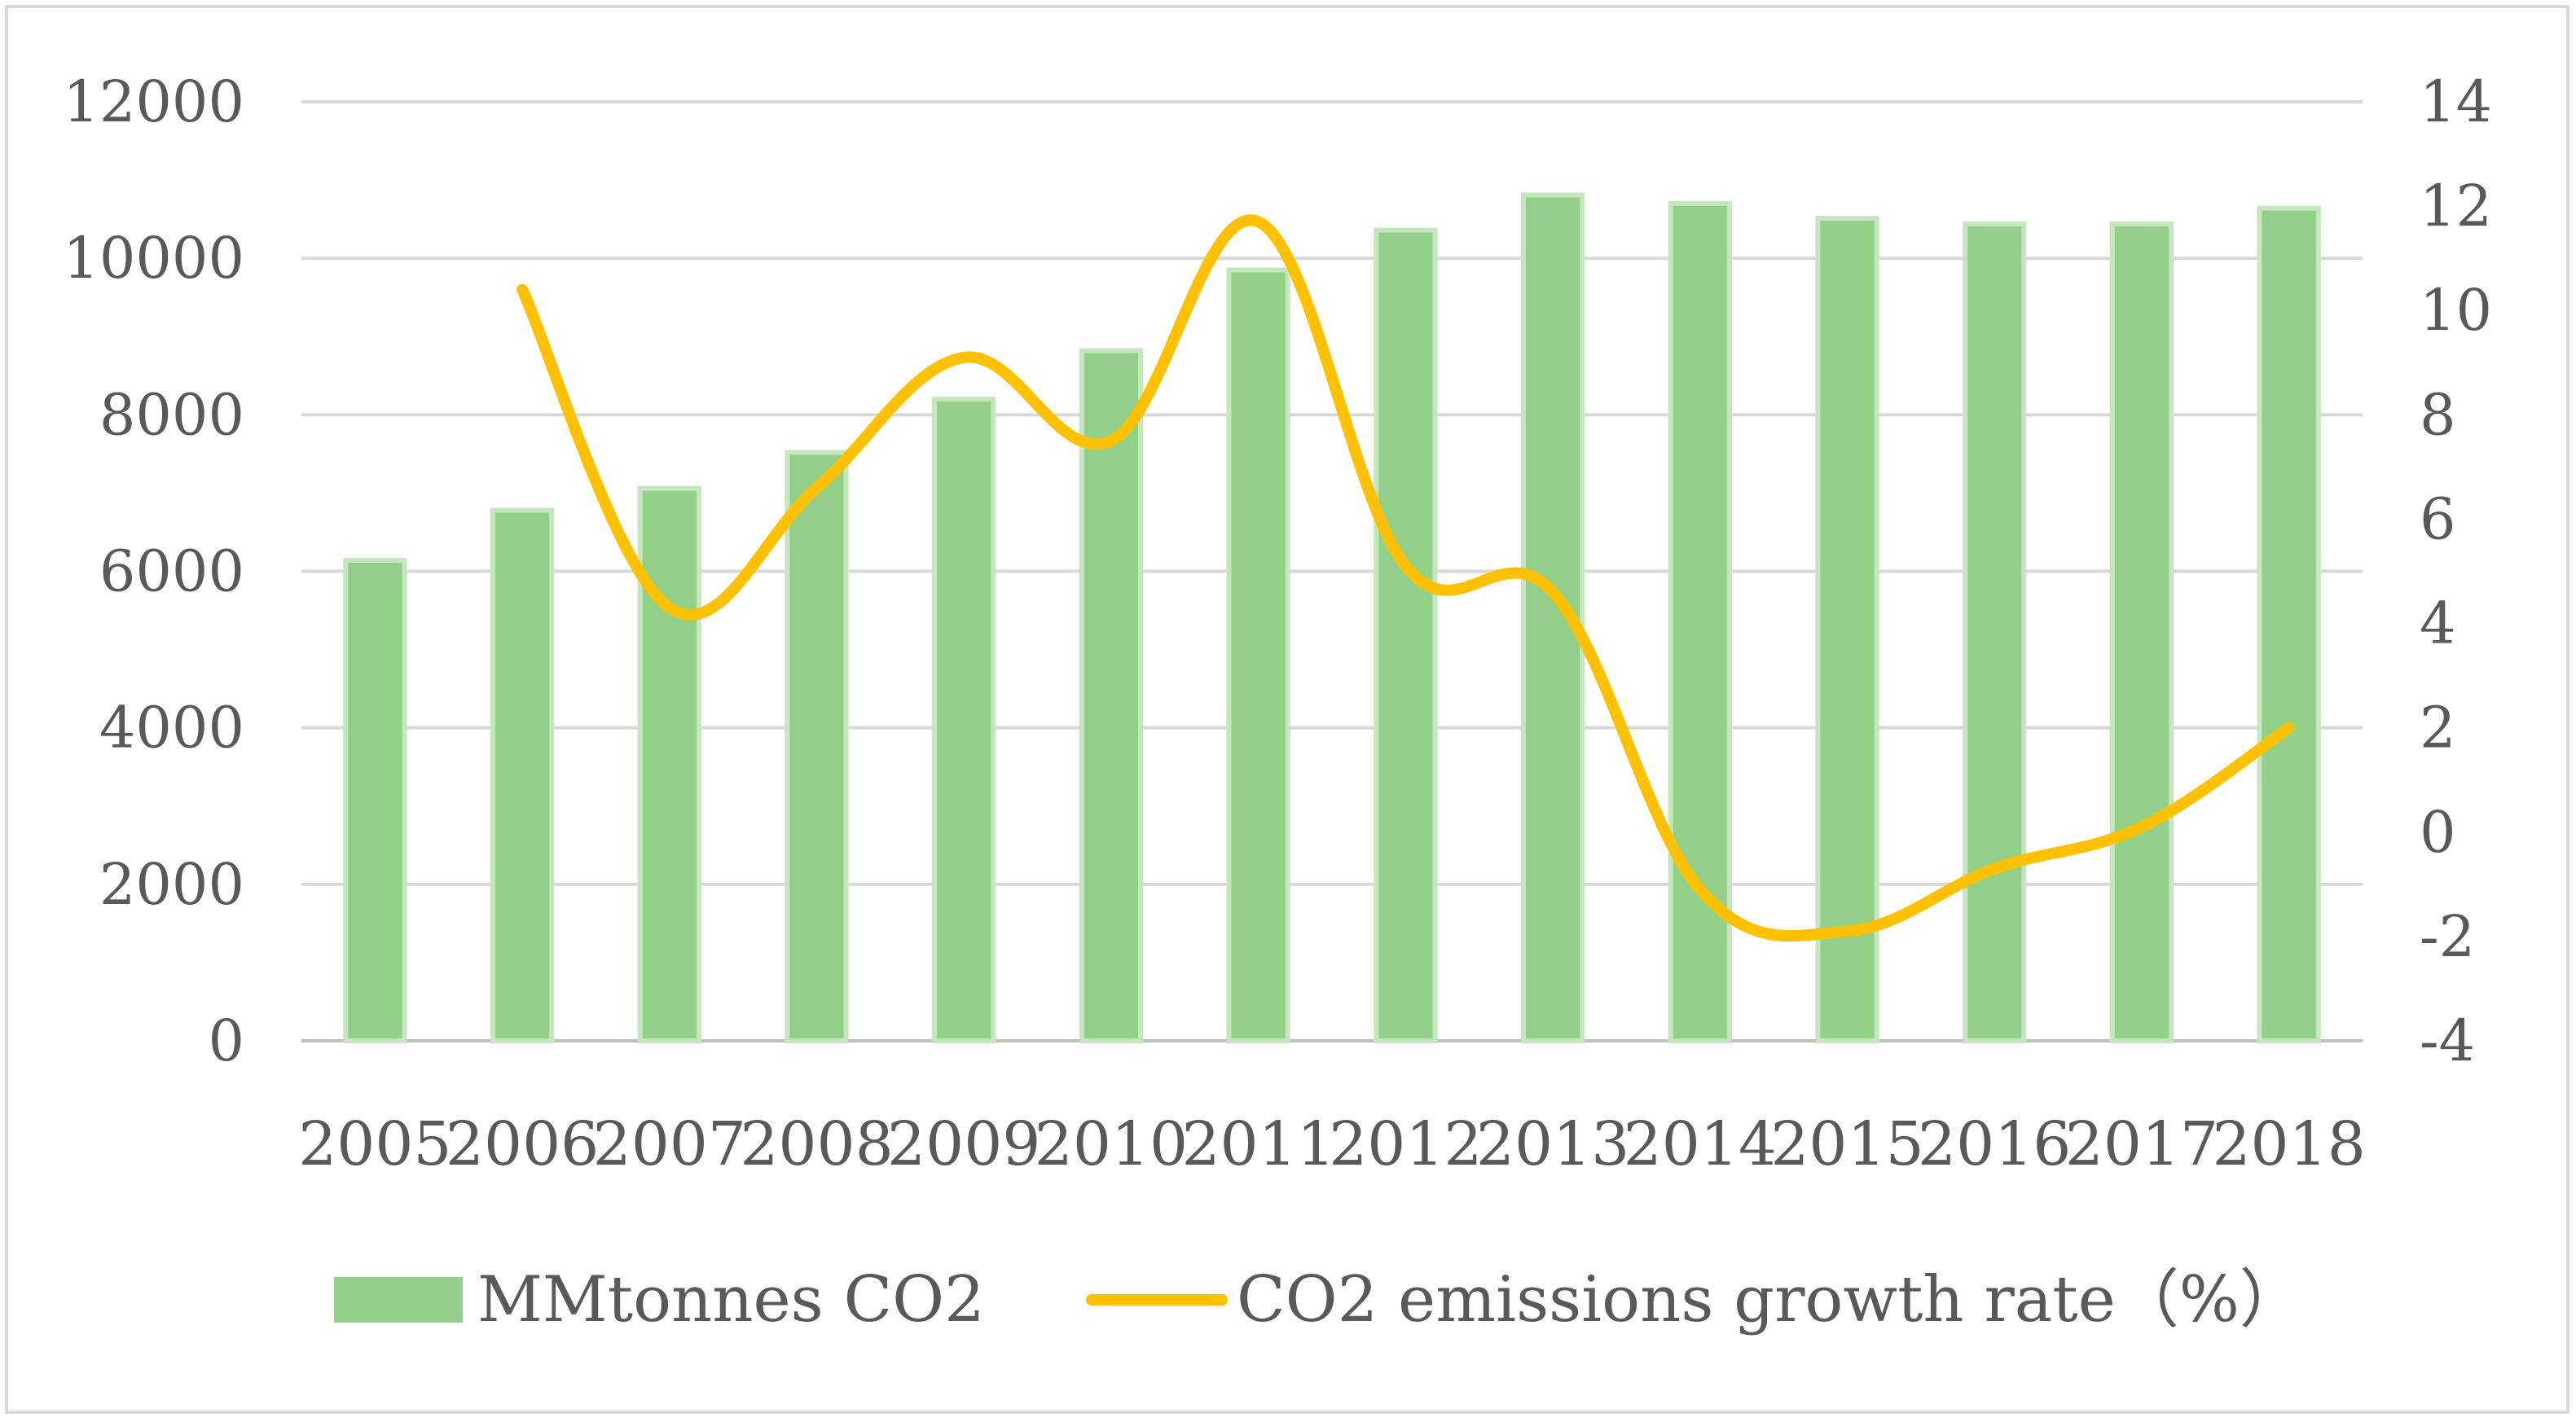  Describe the element at coordinates (153, 258) in the screenshot. I see `left-axis-tick-label: 10000` at that location.